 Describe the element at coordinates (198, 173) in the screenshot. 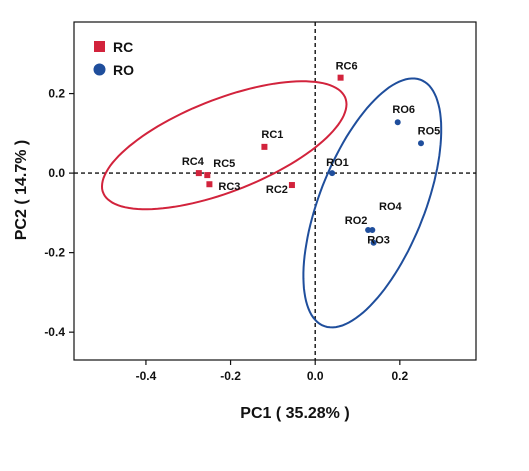

I see `rc-point-rc4` at that location.